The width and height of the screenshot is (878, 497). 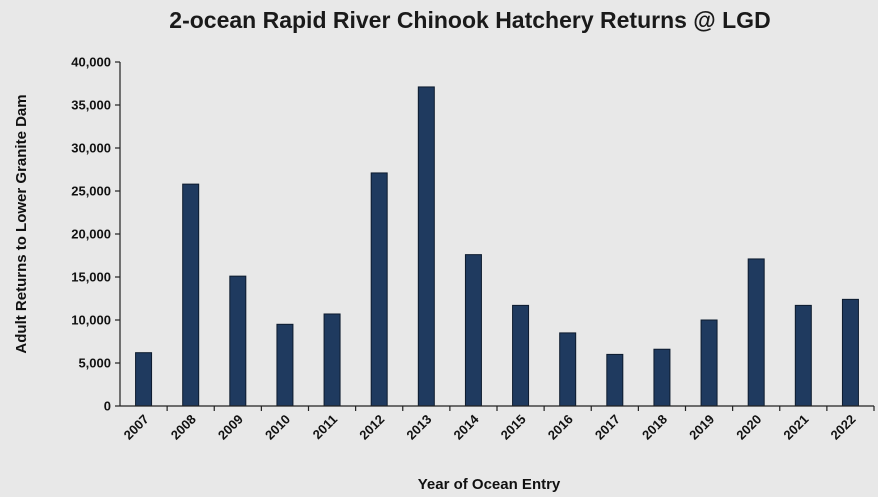 What do you see at coordinates (277, 427) in the screenshot?
I see `x-tick-label: 2010` at bounding box center [277, 427].